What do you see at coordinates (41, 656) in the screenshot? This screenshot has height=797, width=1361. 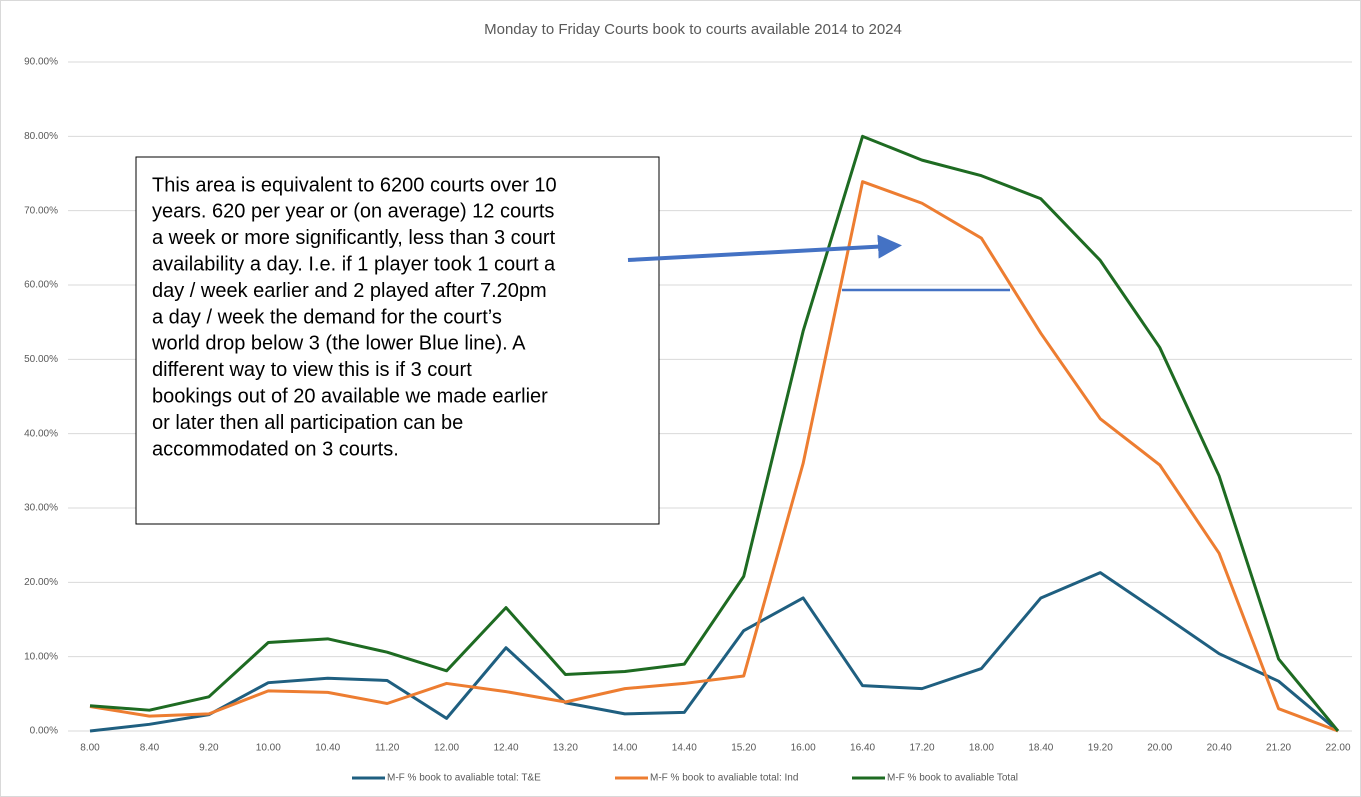 I see `y-tick-label: 10.00%` at bounding box center [41, 656].